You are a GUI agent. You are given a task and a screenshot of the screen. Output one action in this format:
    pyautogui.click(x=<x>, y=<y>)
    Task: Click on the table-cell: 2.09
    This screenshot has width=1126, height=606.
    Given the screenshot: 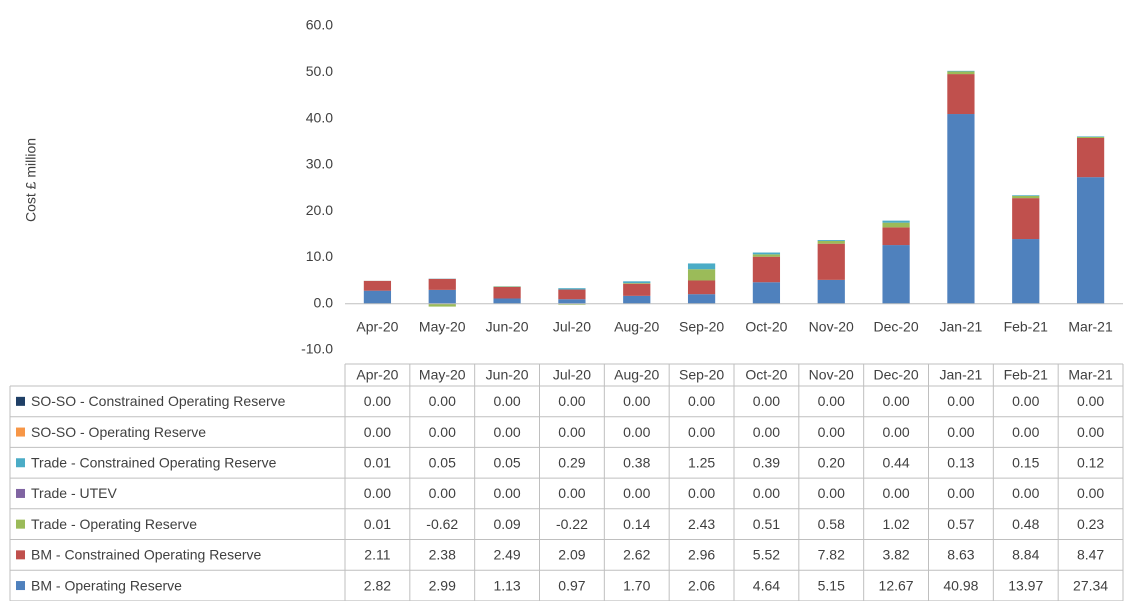 What is the action you would take?
    pyautogui.click(x=571, y=555)
    